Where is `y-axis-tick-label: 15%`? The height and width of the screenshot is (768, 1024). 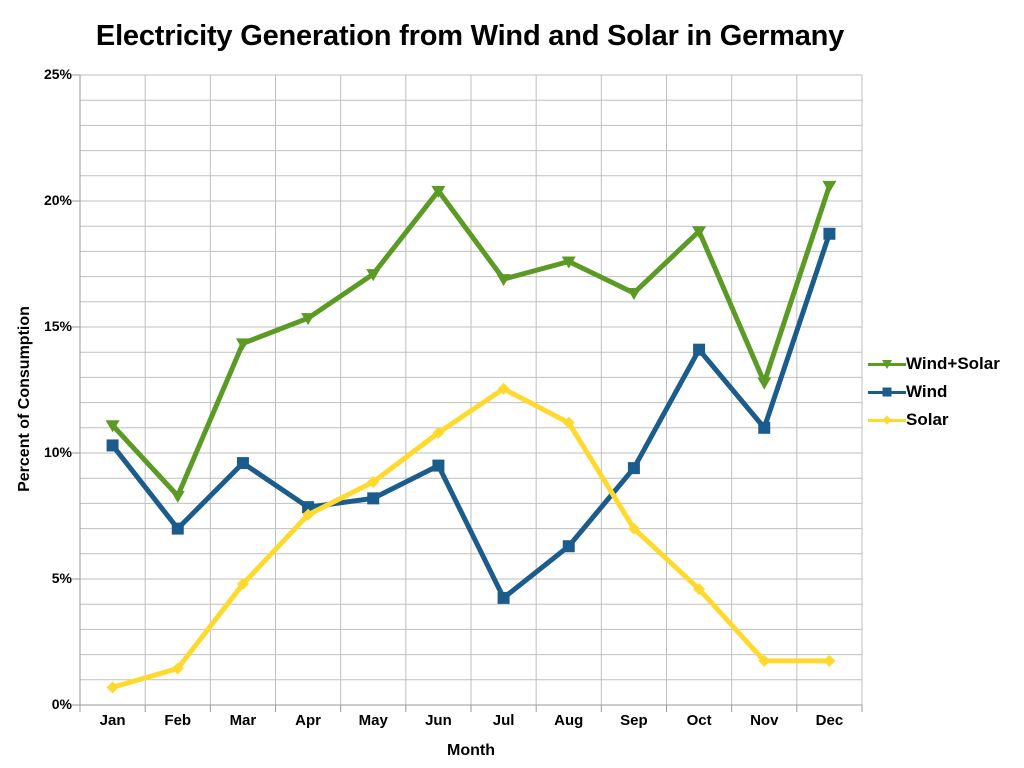
y-axis-tick-label: 15% is located at coordinates (57, 326).